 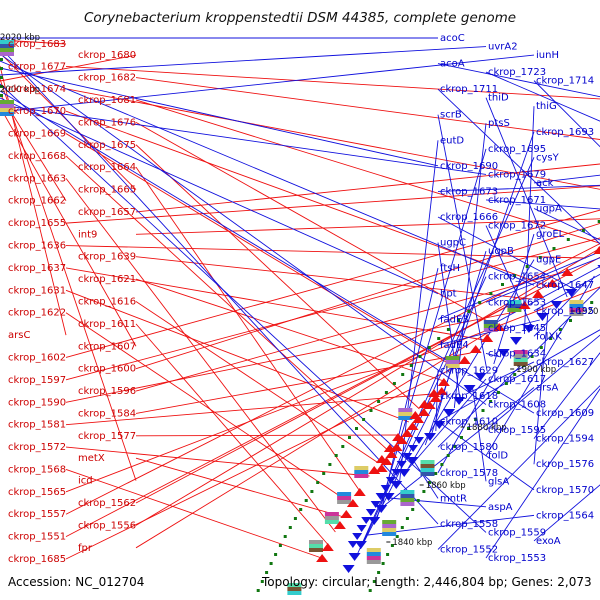 What do you see at coordinates (498, 456) in the screenshot?
I see `right-gene-label: folD` at bounding box center [498, 456].